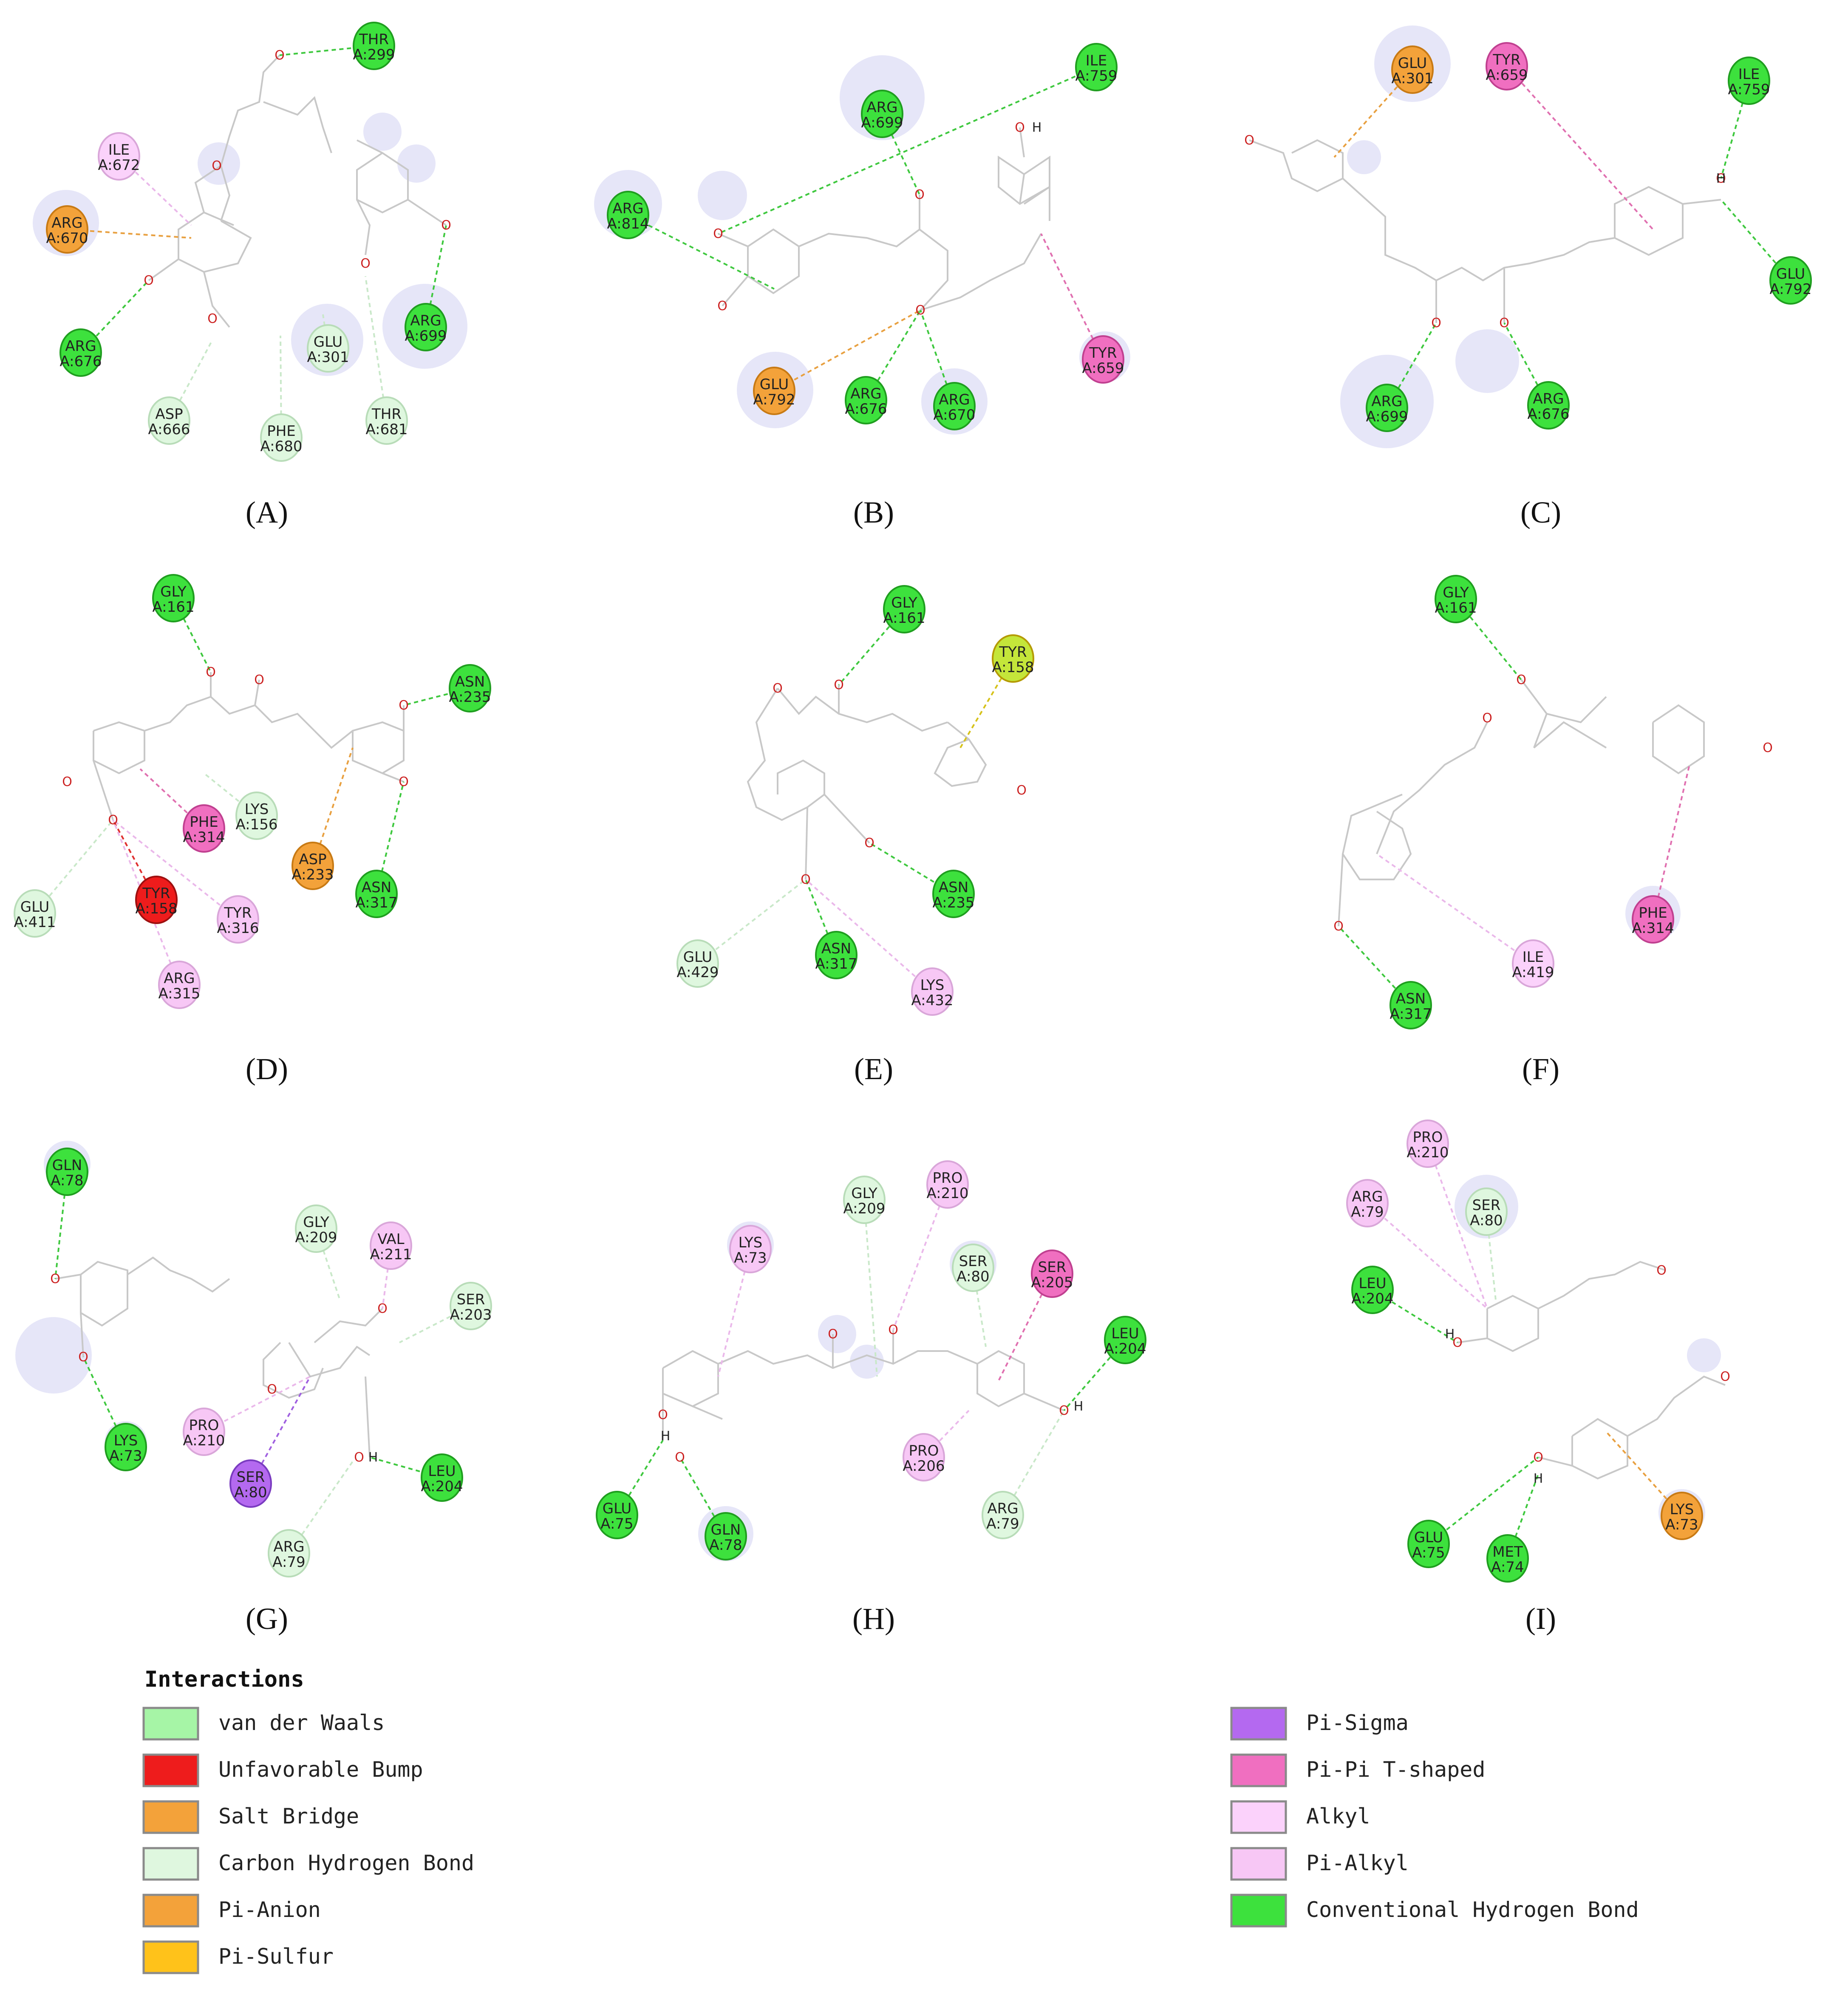 The image size is (1848, 1993). I want to click on residue-id: A:792, so click(774, 399).